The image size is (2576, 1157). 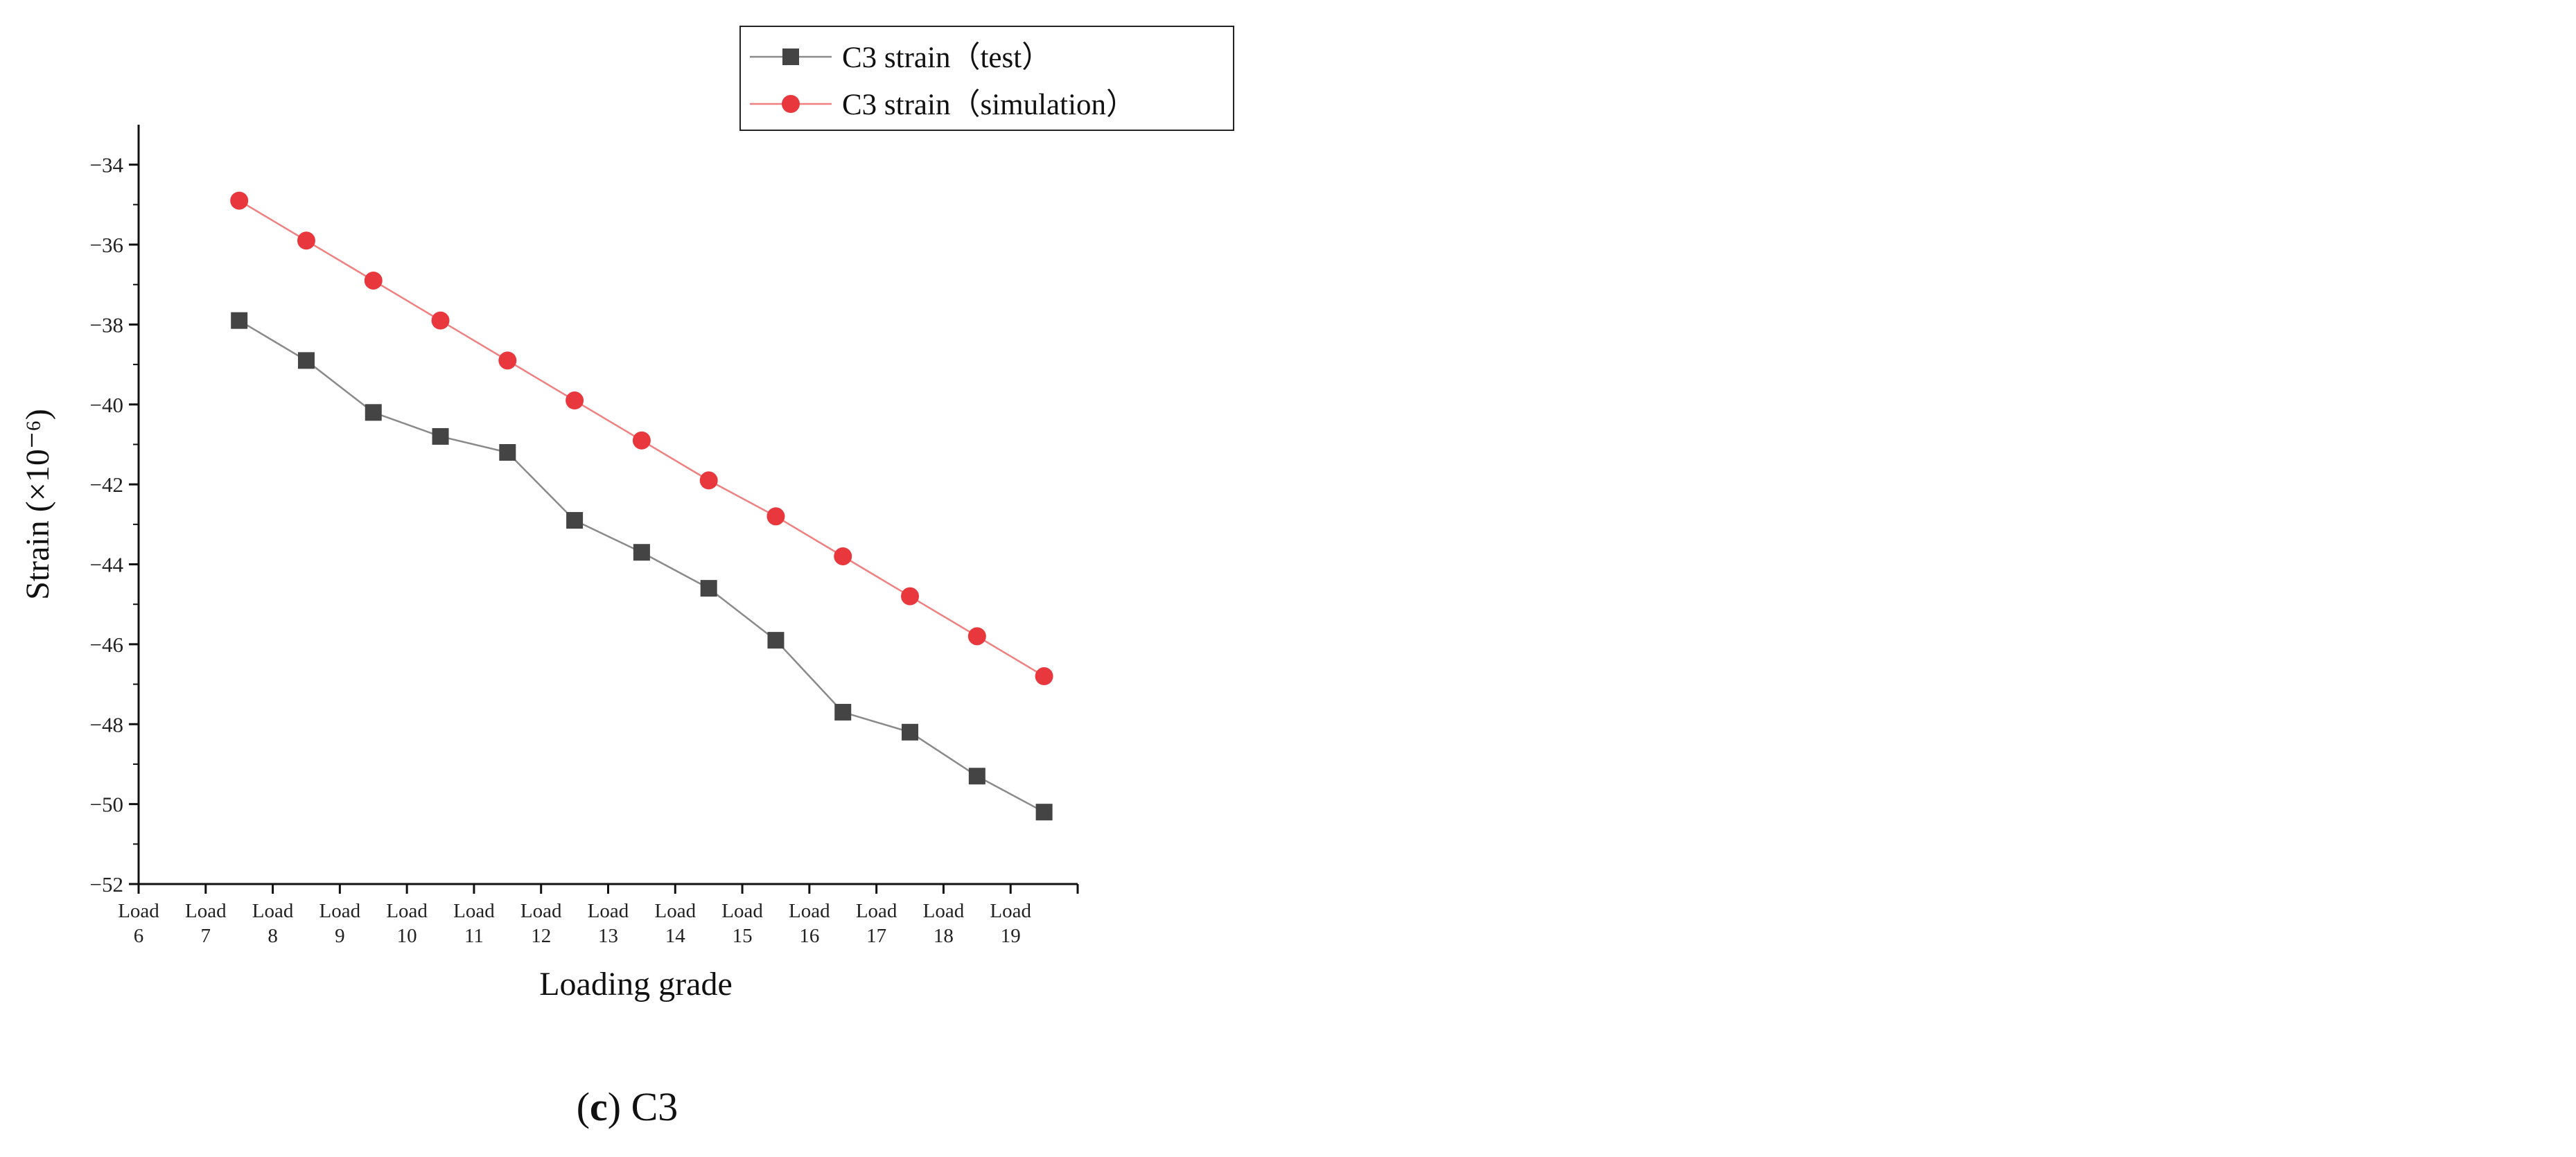 What do you see at coordinates (37, 504) in the screenshot?
I see `y-axis-title: Strain (×10⁻⁶)` at bounding box center [37, 504].